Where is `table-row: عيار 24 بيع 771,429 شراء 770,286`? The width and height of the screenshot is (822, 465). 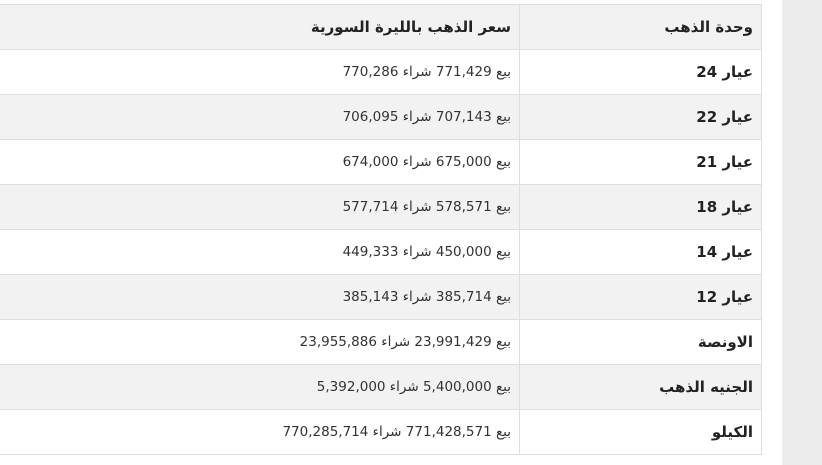
table-row: عيار 24 بيع 771,429 شراء 770,286 is located at coordinates (381, 72).